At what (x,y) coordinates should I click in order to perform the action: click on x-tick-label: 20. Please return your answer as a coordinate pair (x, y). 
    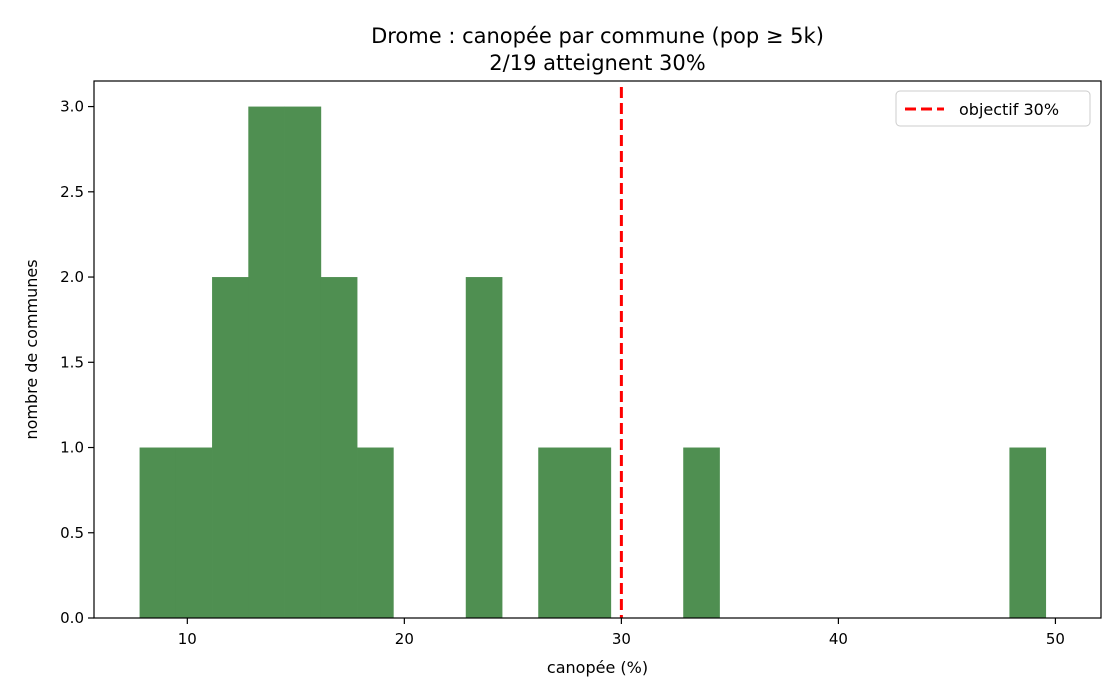
    Looking at the image, I should click on (404, 639).